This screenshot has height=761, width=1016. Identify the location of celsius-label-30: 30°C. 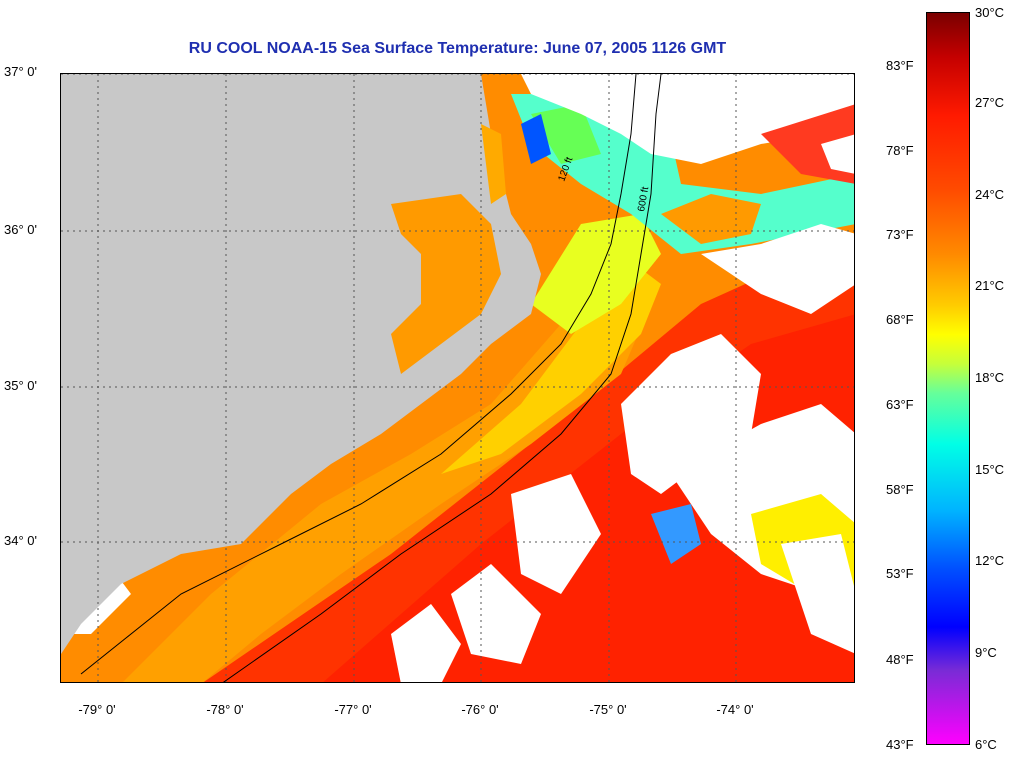
(990, 12).